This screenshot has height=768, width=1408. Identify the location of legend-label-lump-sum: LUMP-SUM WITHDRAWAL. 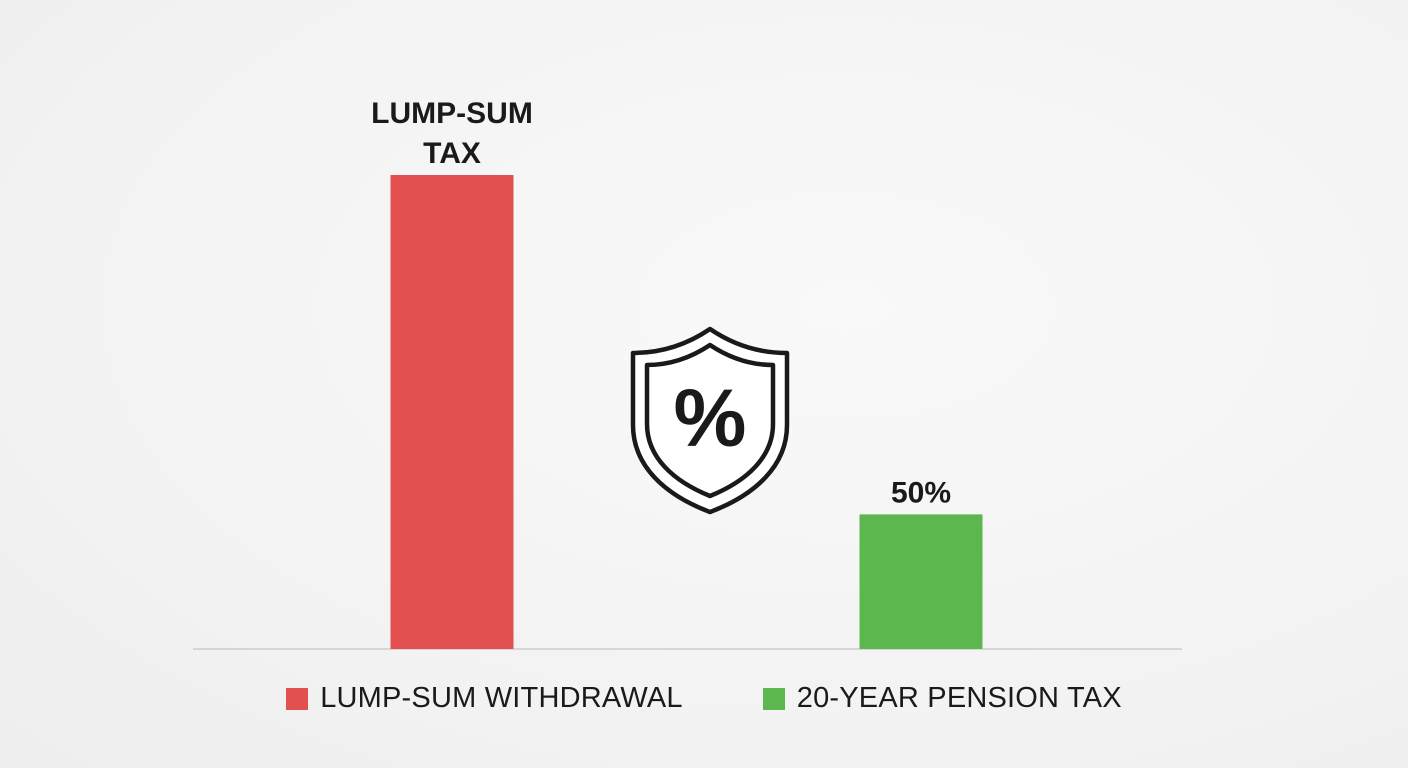
(501, 698).